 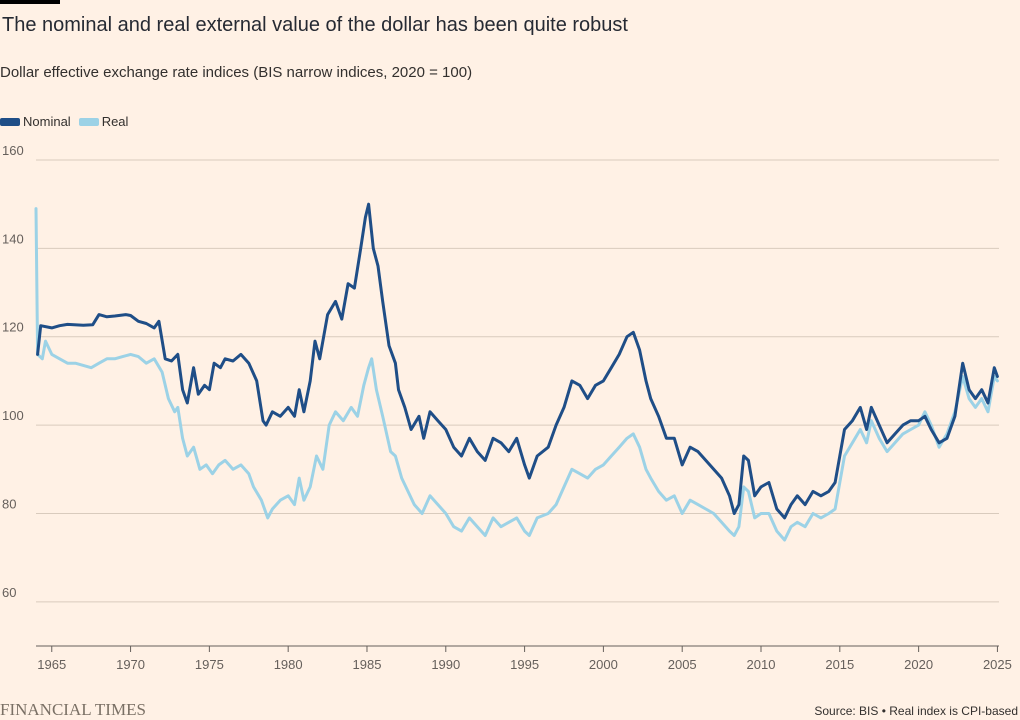 I want to click on ft-logo: FINANCIAL TIMES, so click(x=73, y=709).